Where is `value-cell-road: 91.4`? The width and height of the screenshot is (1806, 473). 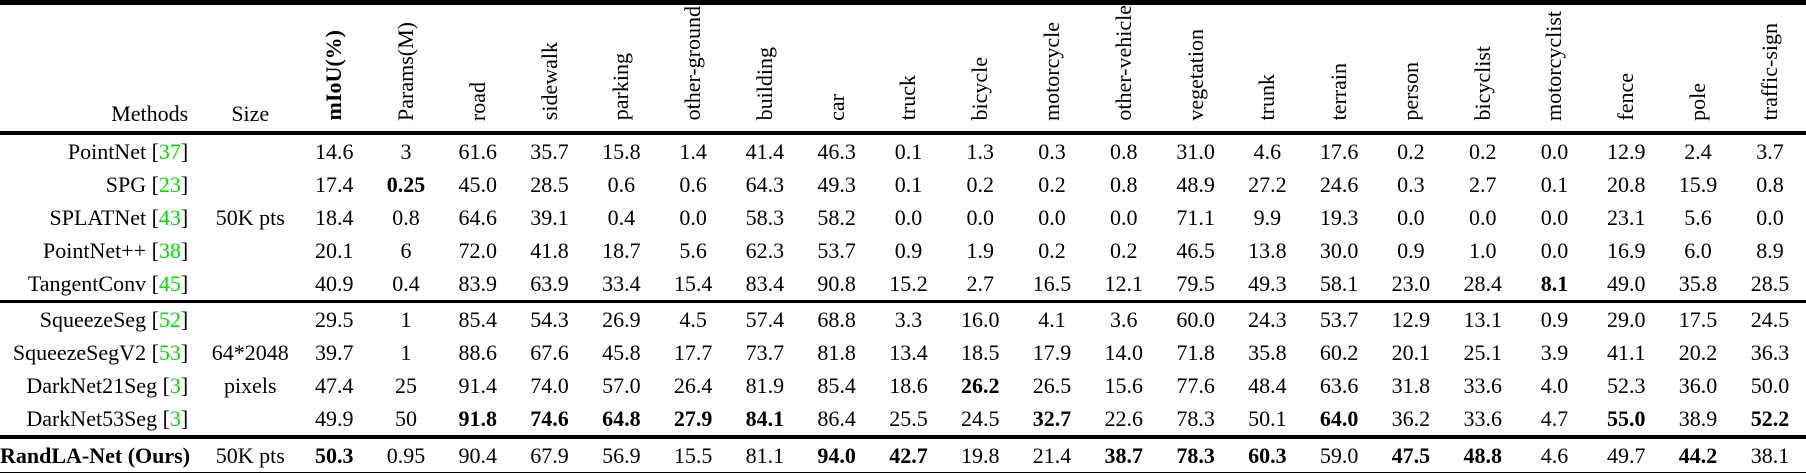 value-cell-road: 91.4 is located at coordinates (478, 385).